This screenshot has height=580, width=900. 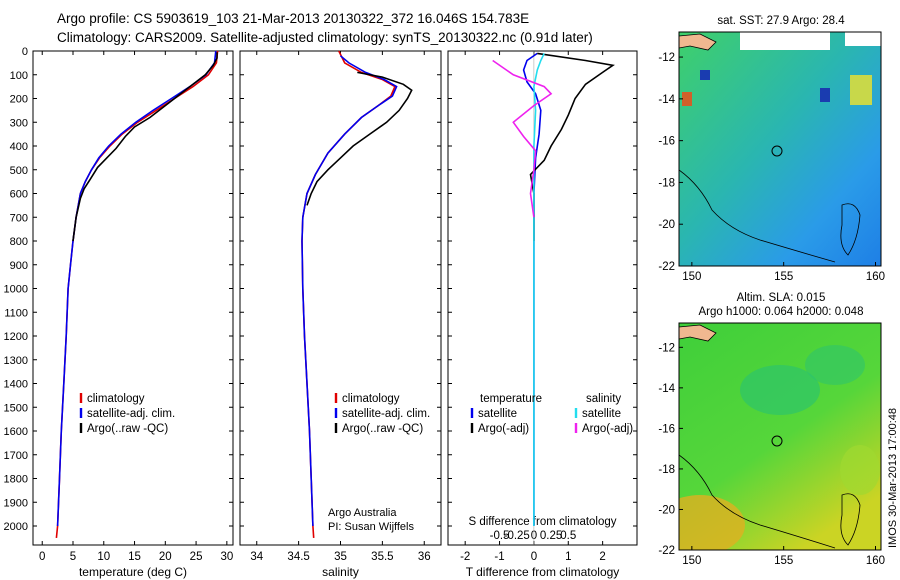 What do you see at coordinates (19, 171) in the screenshot?
I see `y-tick-label: 500` at bounding box center [19, 171].